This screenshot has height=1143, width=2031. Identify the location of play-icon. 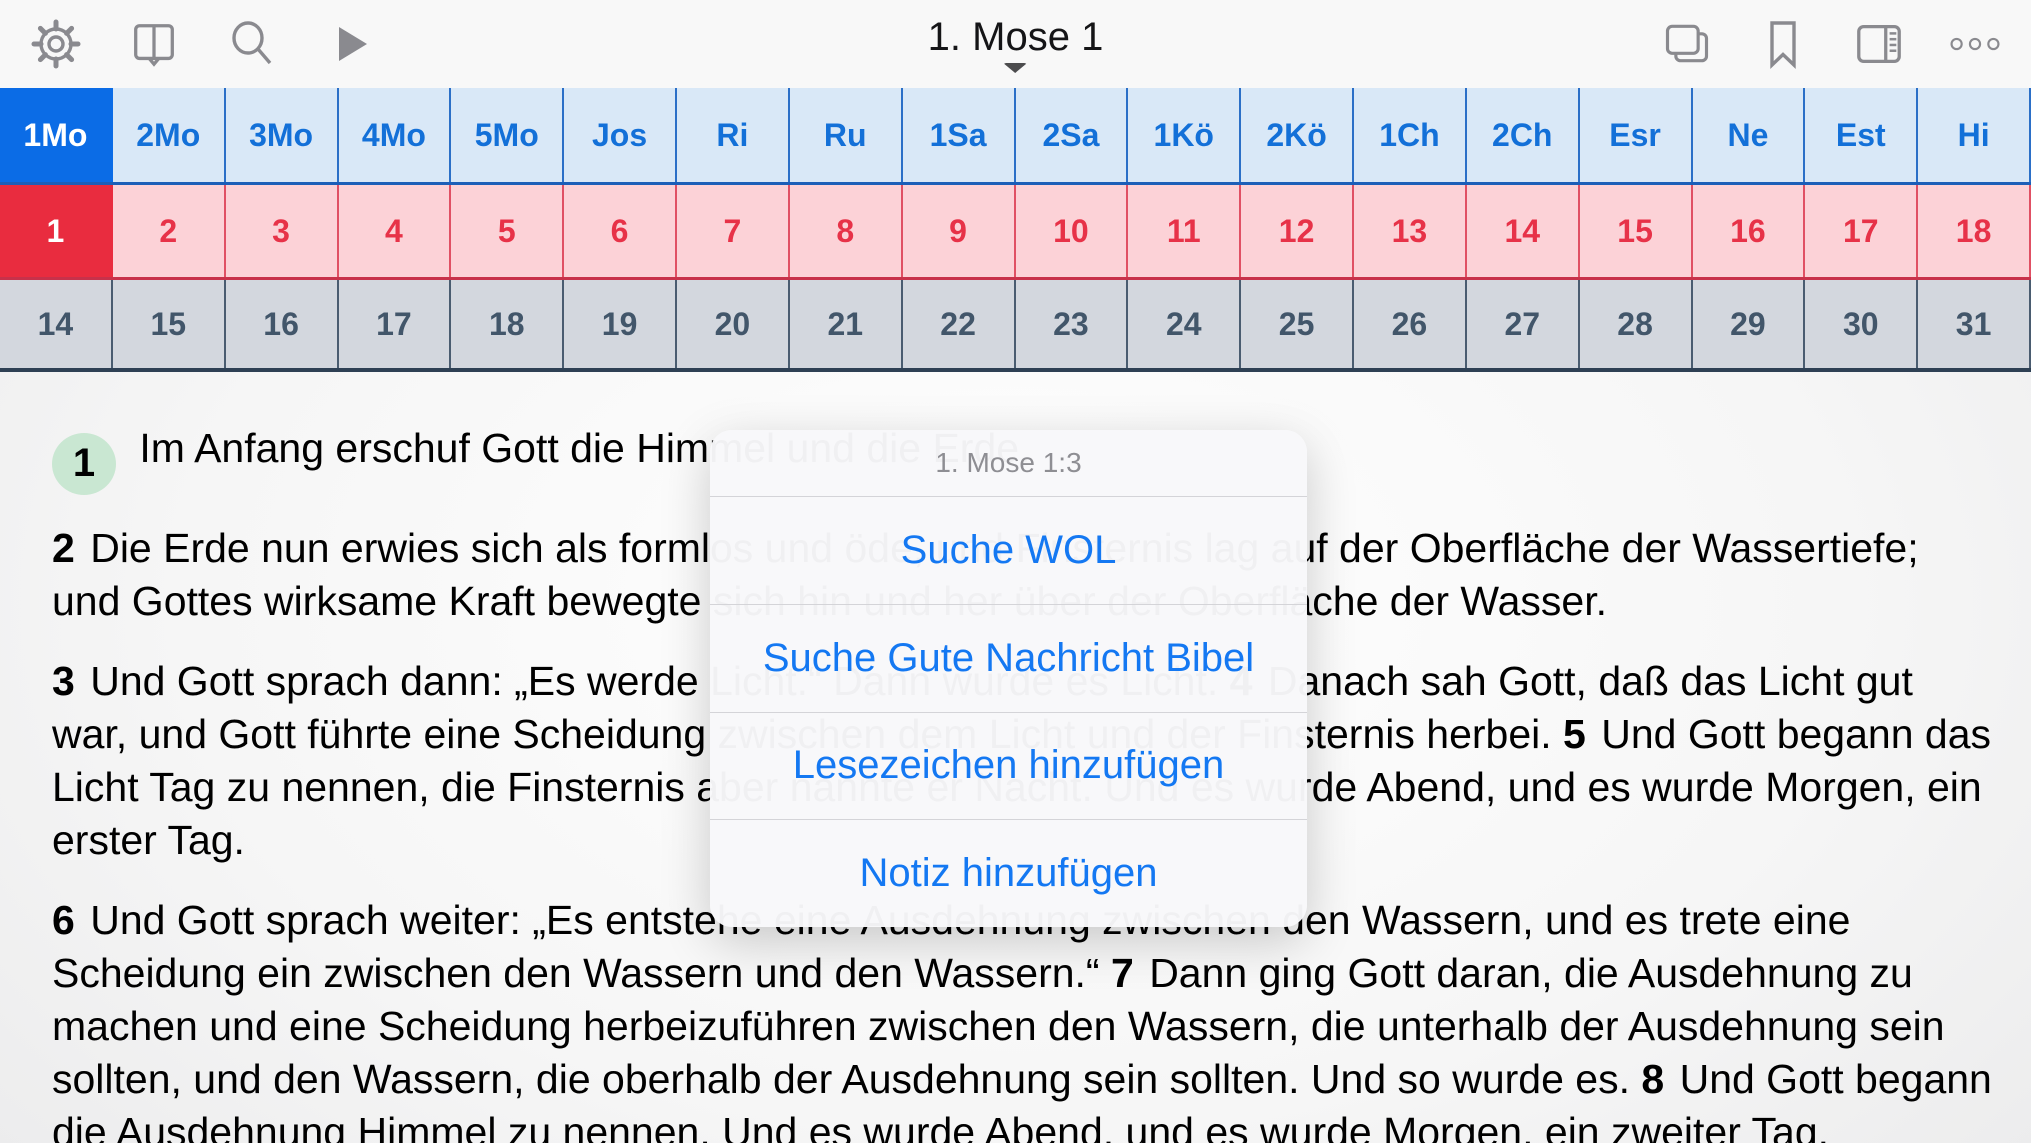
(350, 44).